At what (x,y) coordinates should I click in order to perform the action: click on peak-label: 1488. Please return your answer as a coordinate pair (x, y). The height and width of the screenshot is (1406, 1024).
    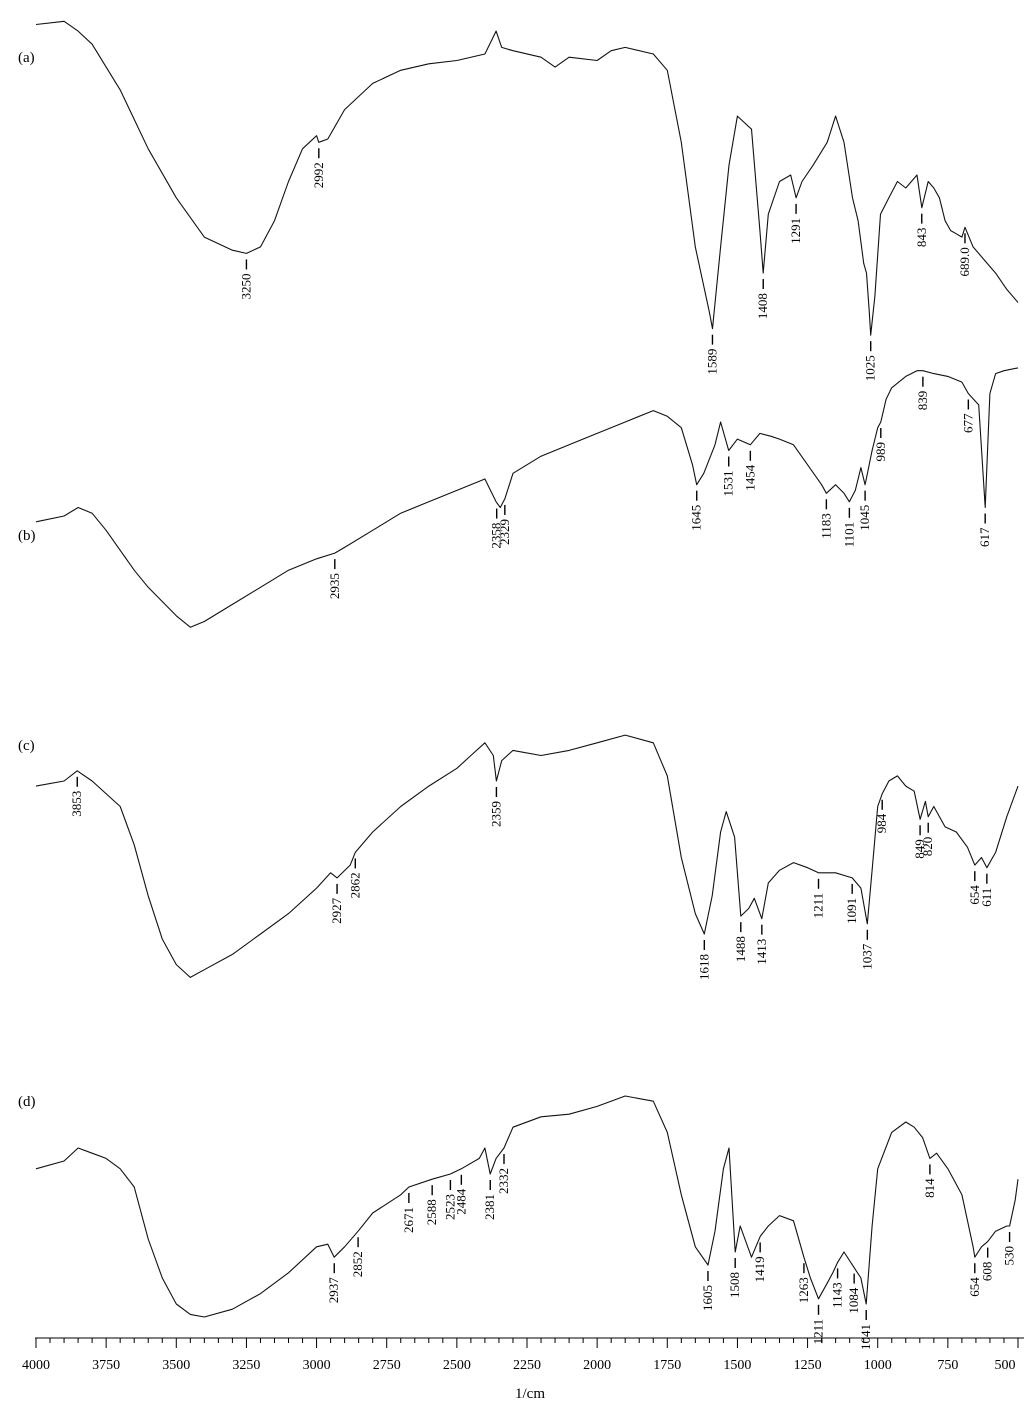
    Looking at the image, I should click on (740, 949).